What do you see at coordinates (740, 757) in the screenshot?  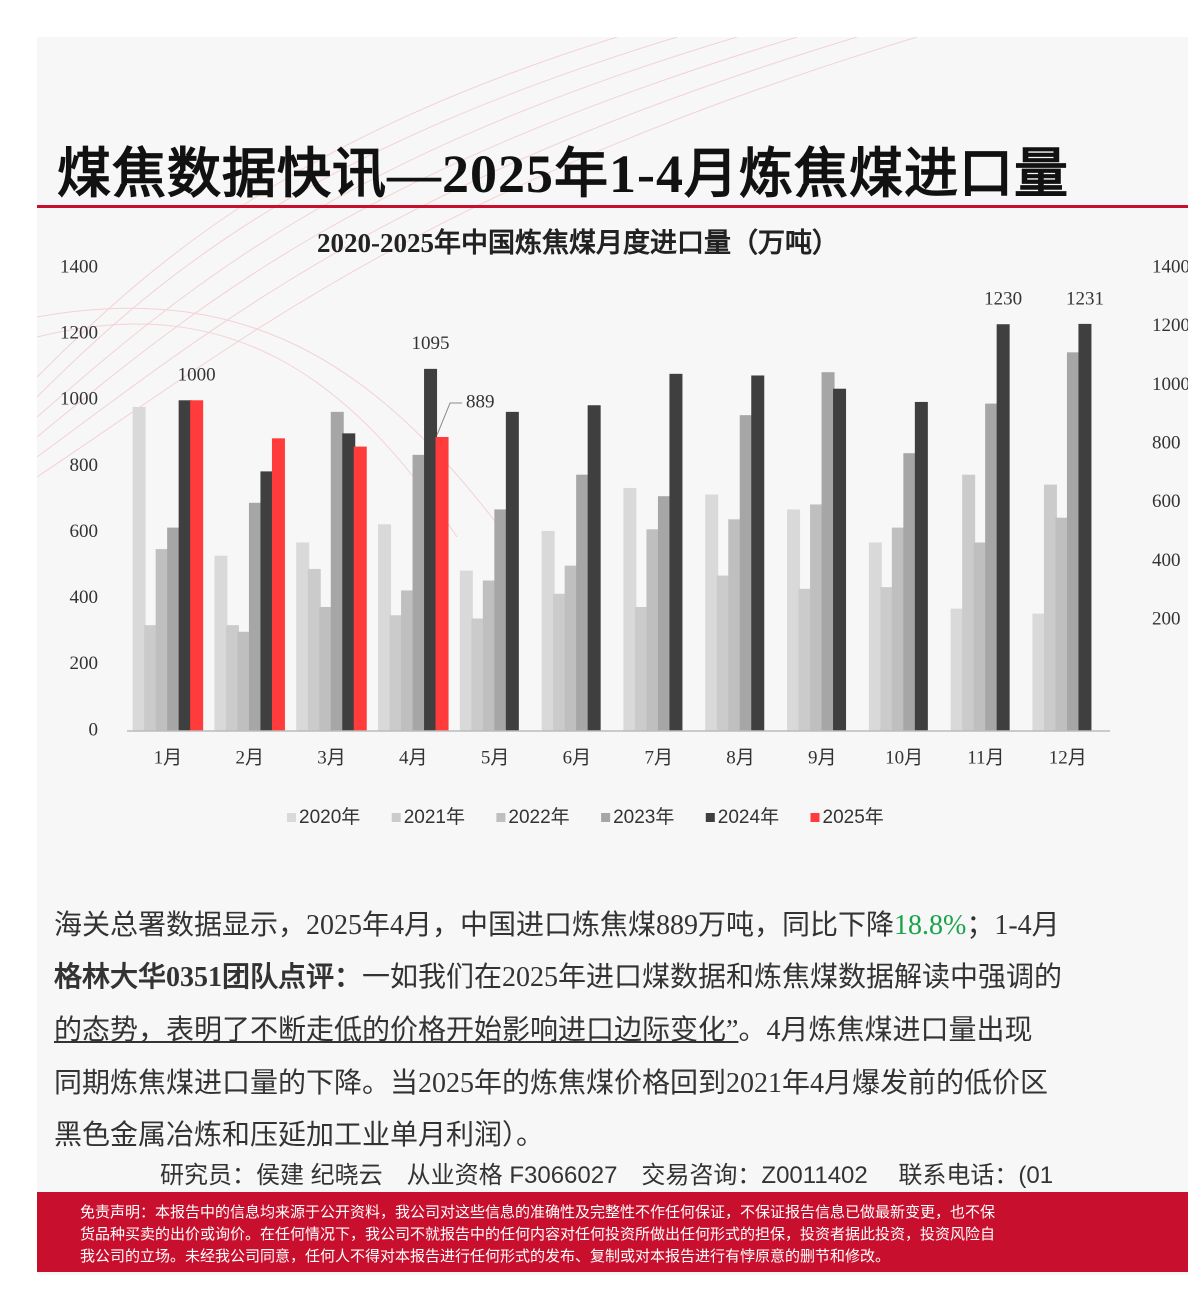 I see `x-tick-label: 8月` at bounding box center [740, 757].